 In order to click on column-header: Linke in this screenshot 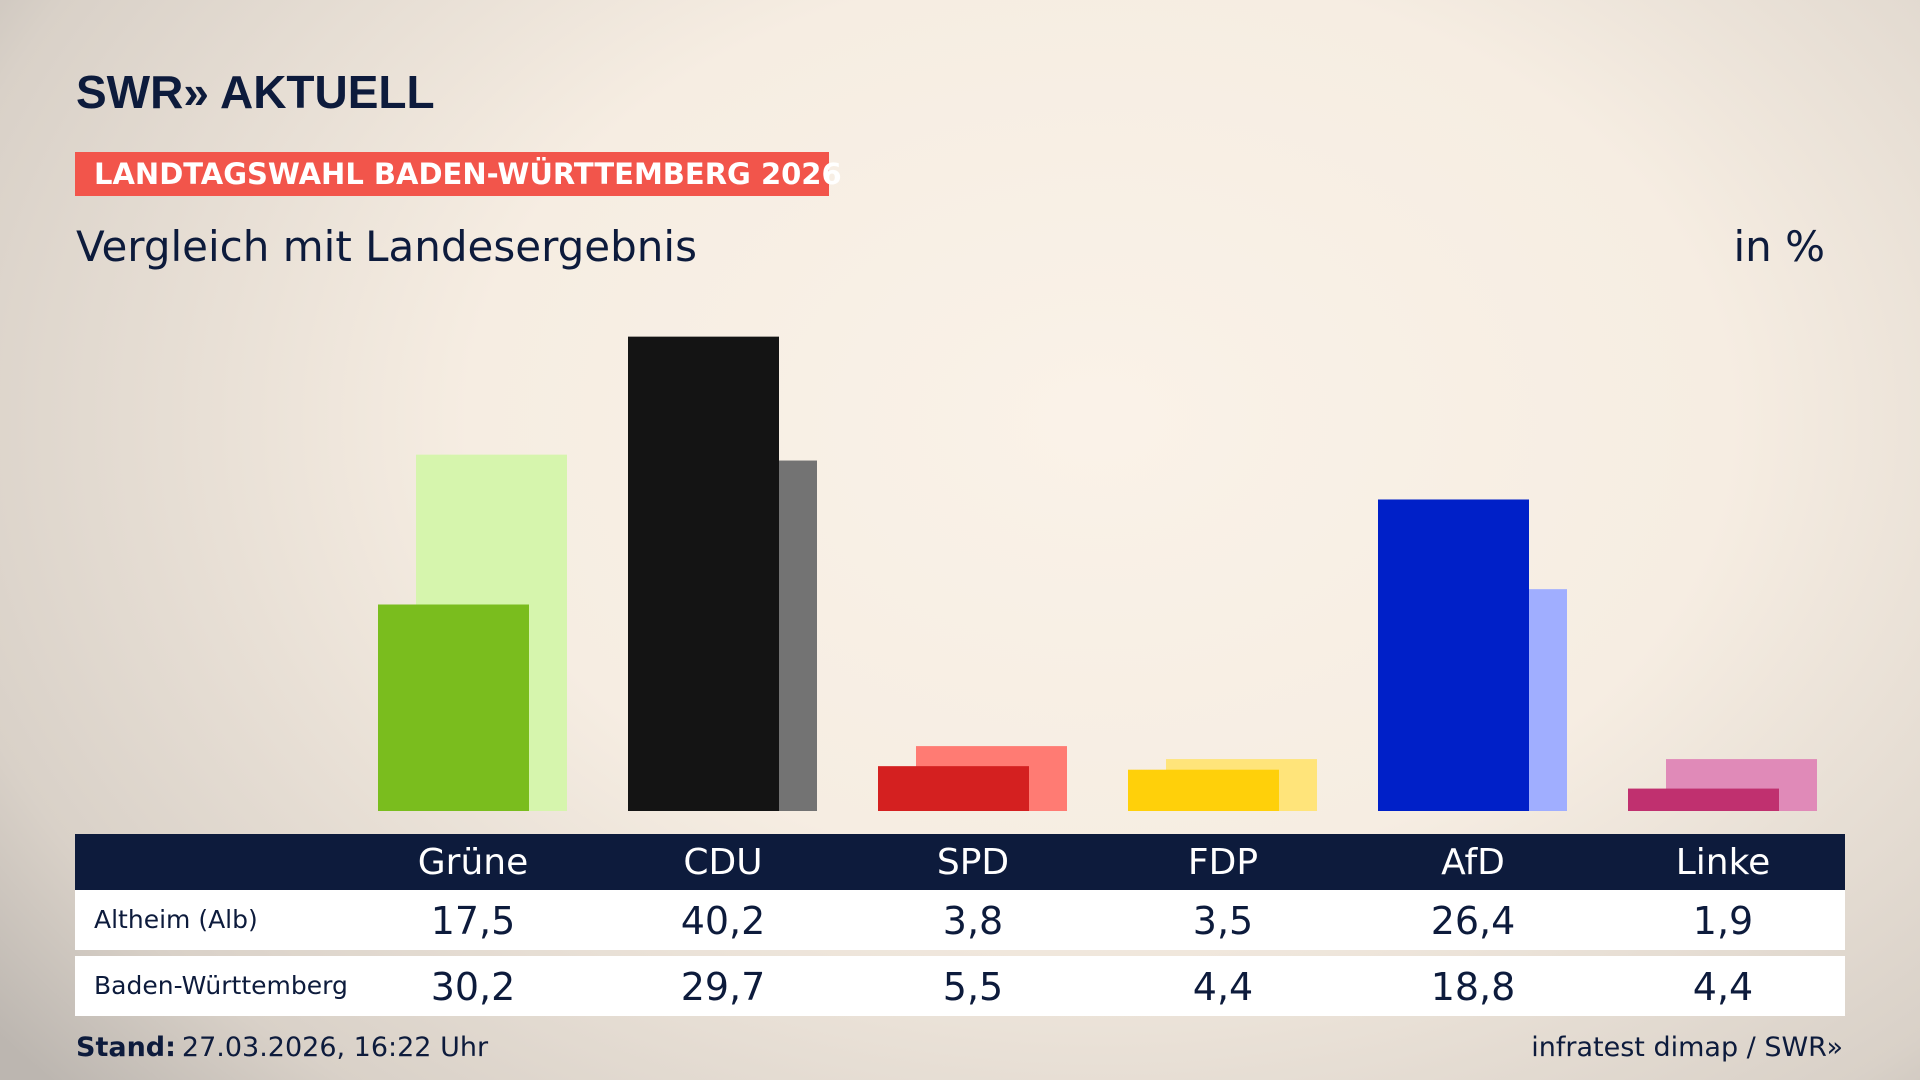, I will do `click(1723, 862)`.